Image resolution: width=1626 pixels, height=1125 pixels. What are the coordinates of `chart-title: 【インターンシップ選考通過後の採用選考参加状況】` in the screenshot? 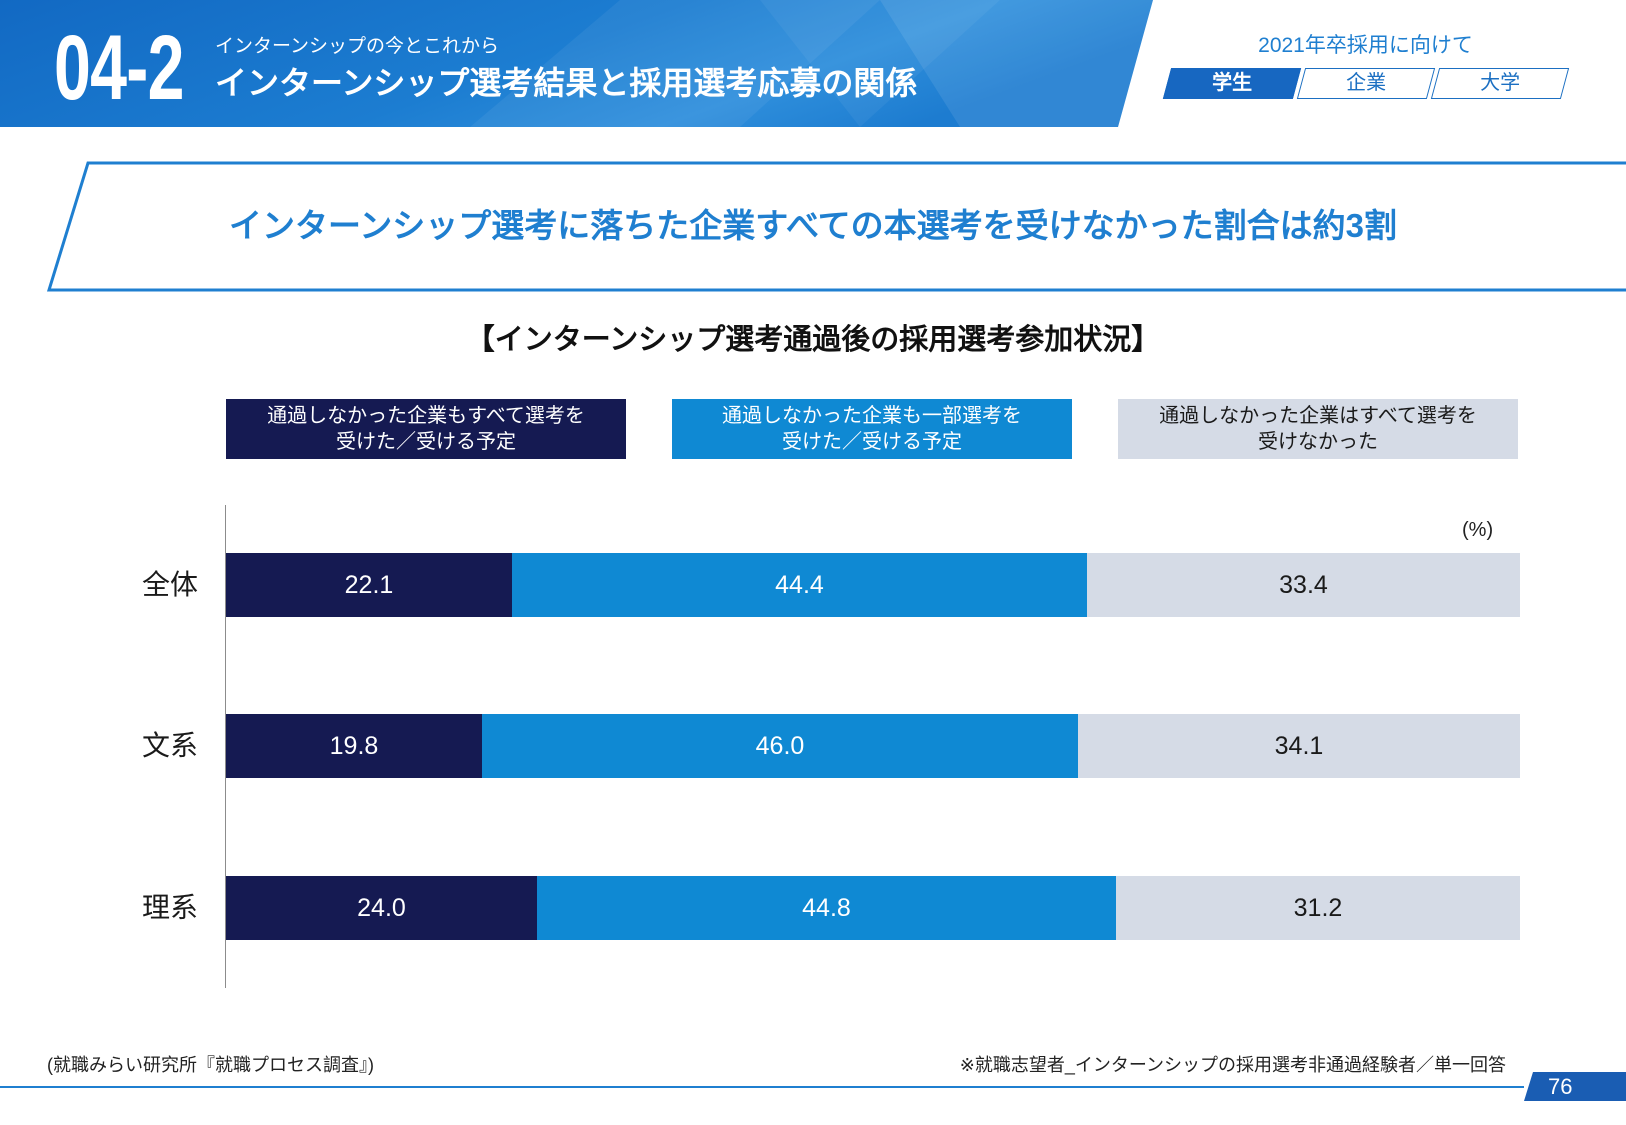 It's located at (813, 340).